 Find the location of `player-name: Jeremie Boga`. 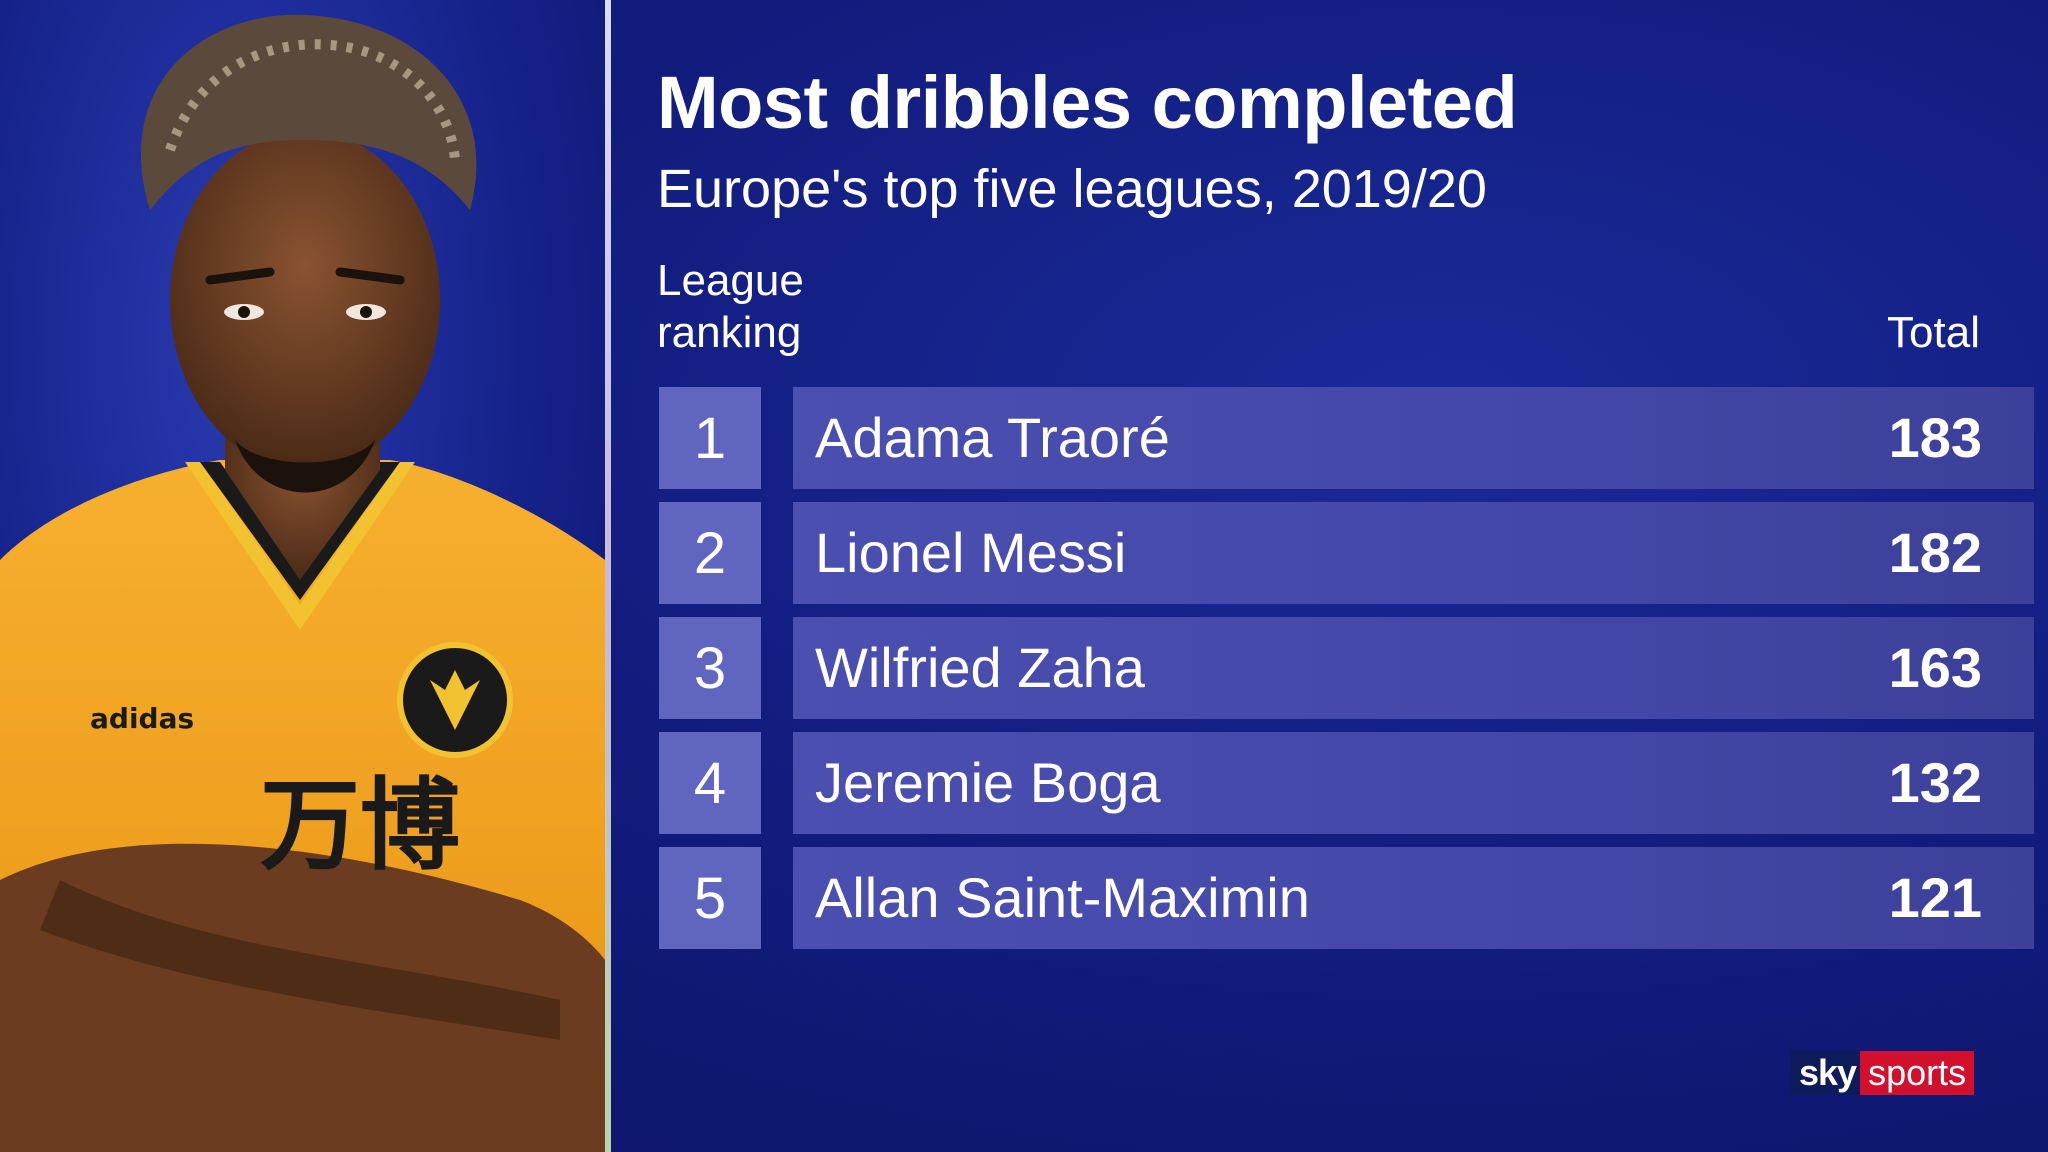

player-name: Jeremie Boga is located at coordinates (988, 782).